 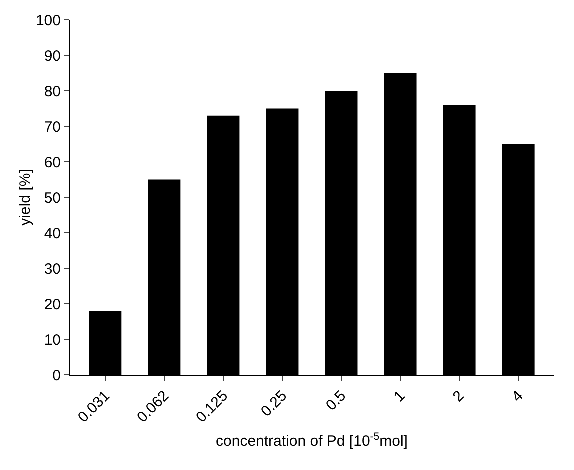 I want to click on x-tick-label: 4, so click(x=517, y=397).